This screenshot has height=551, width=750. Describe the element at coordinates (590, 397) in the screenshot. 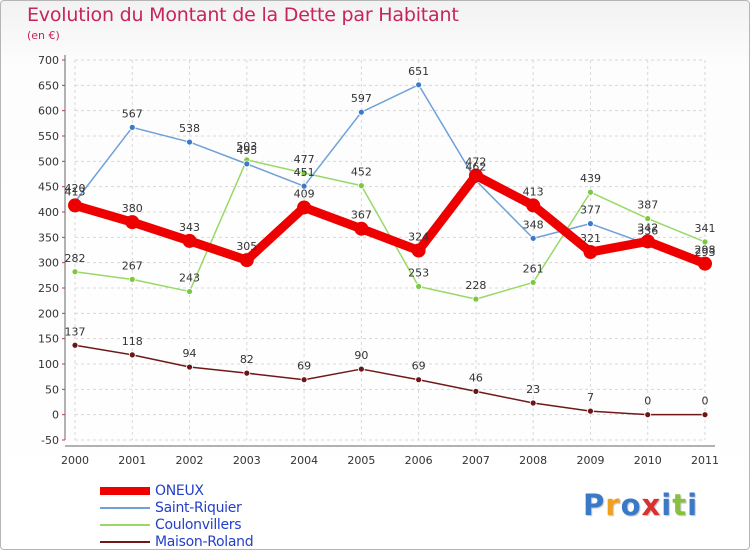

I see `data-label: 7` at that location.